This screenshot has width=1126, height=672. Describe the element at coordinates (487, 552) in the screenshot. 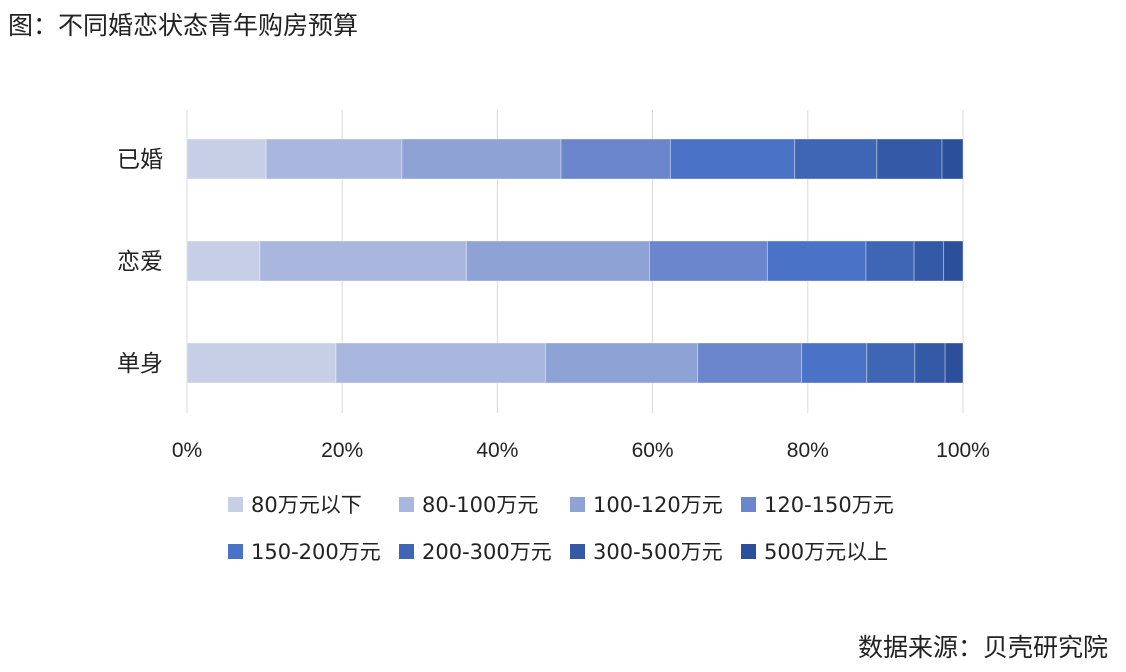

I see `legend-label: 200-300万元` at that location.